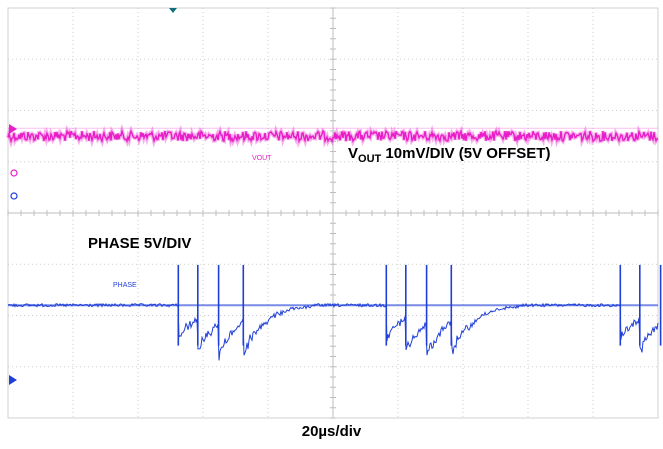  Describe the element at coordinates (353, 153) in the screenshot. I see `vout-annotation-main: V` at that location.